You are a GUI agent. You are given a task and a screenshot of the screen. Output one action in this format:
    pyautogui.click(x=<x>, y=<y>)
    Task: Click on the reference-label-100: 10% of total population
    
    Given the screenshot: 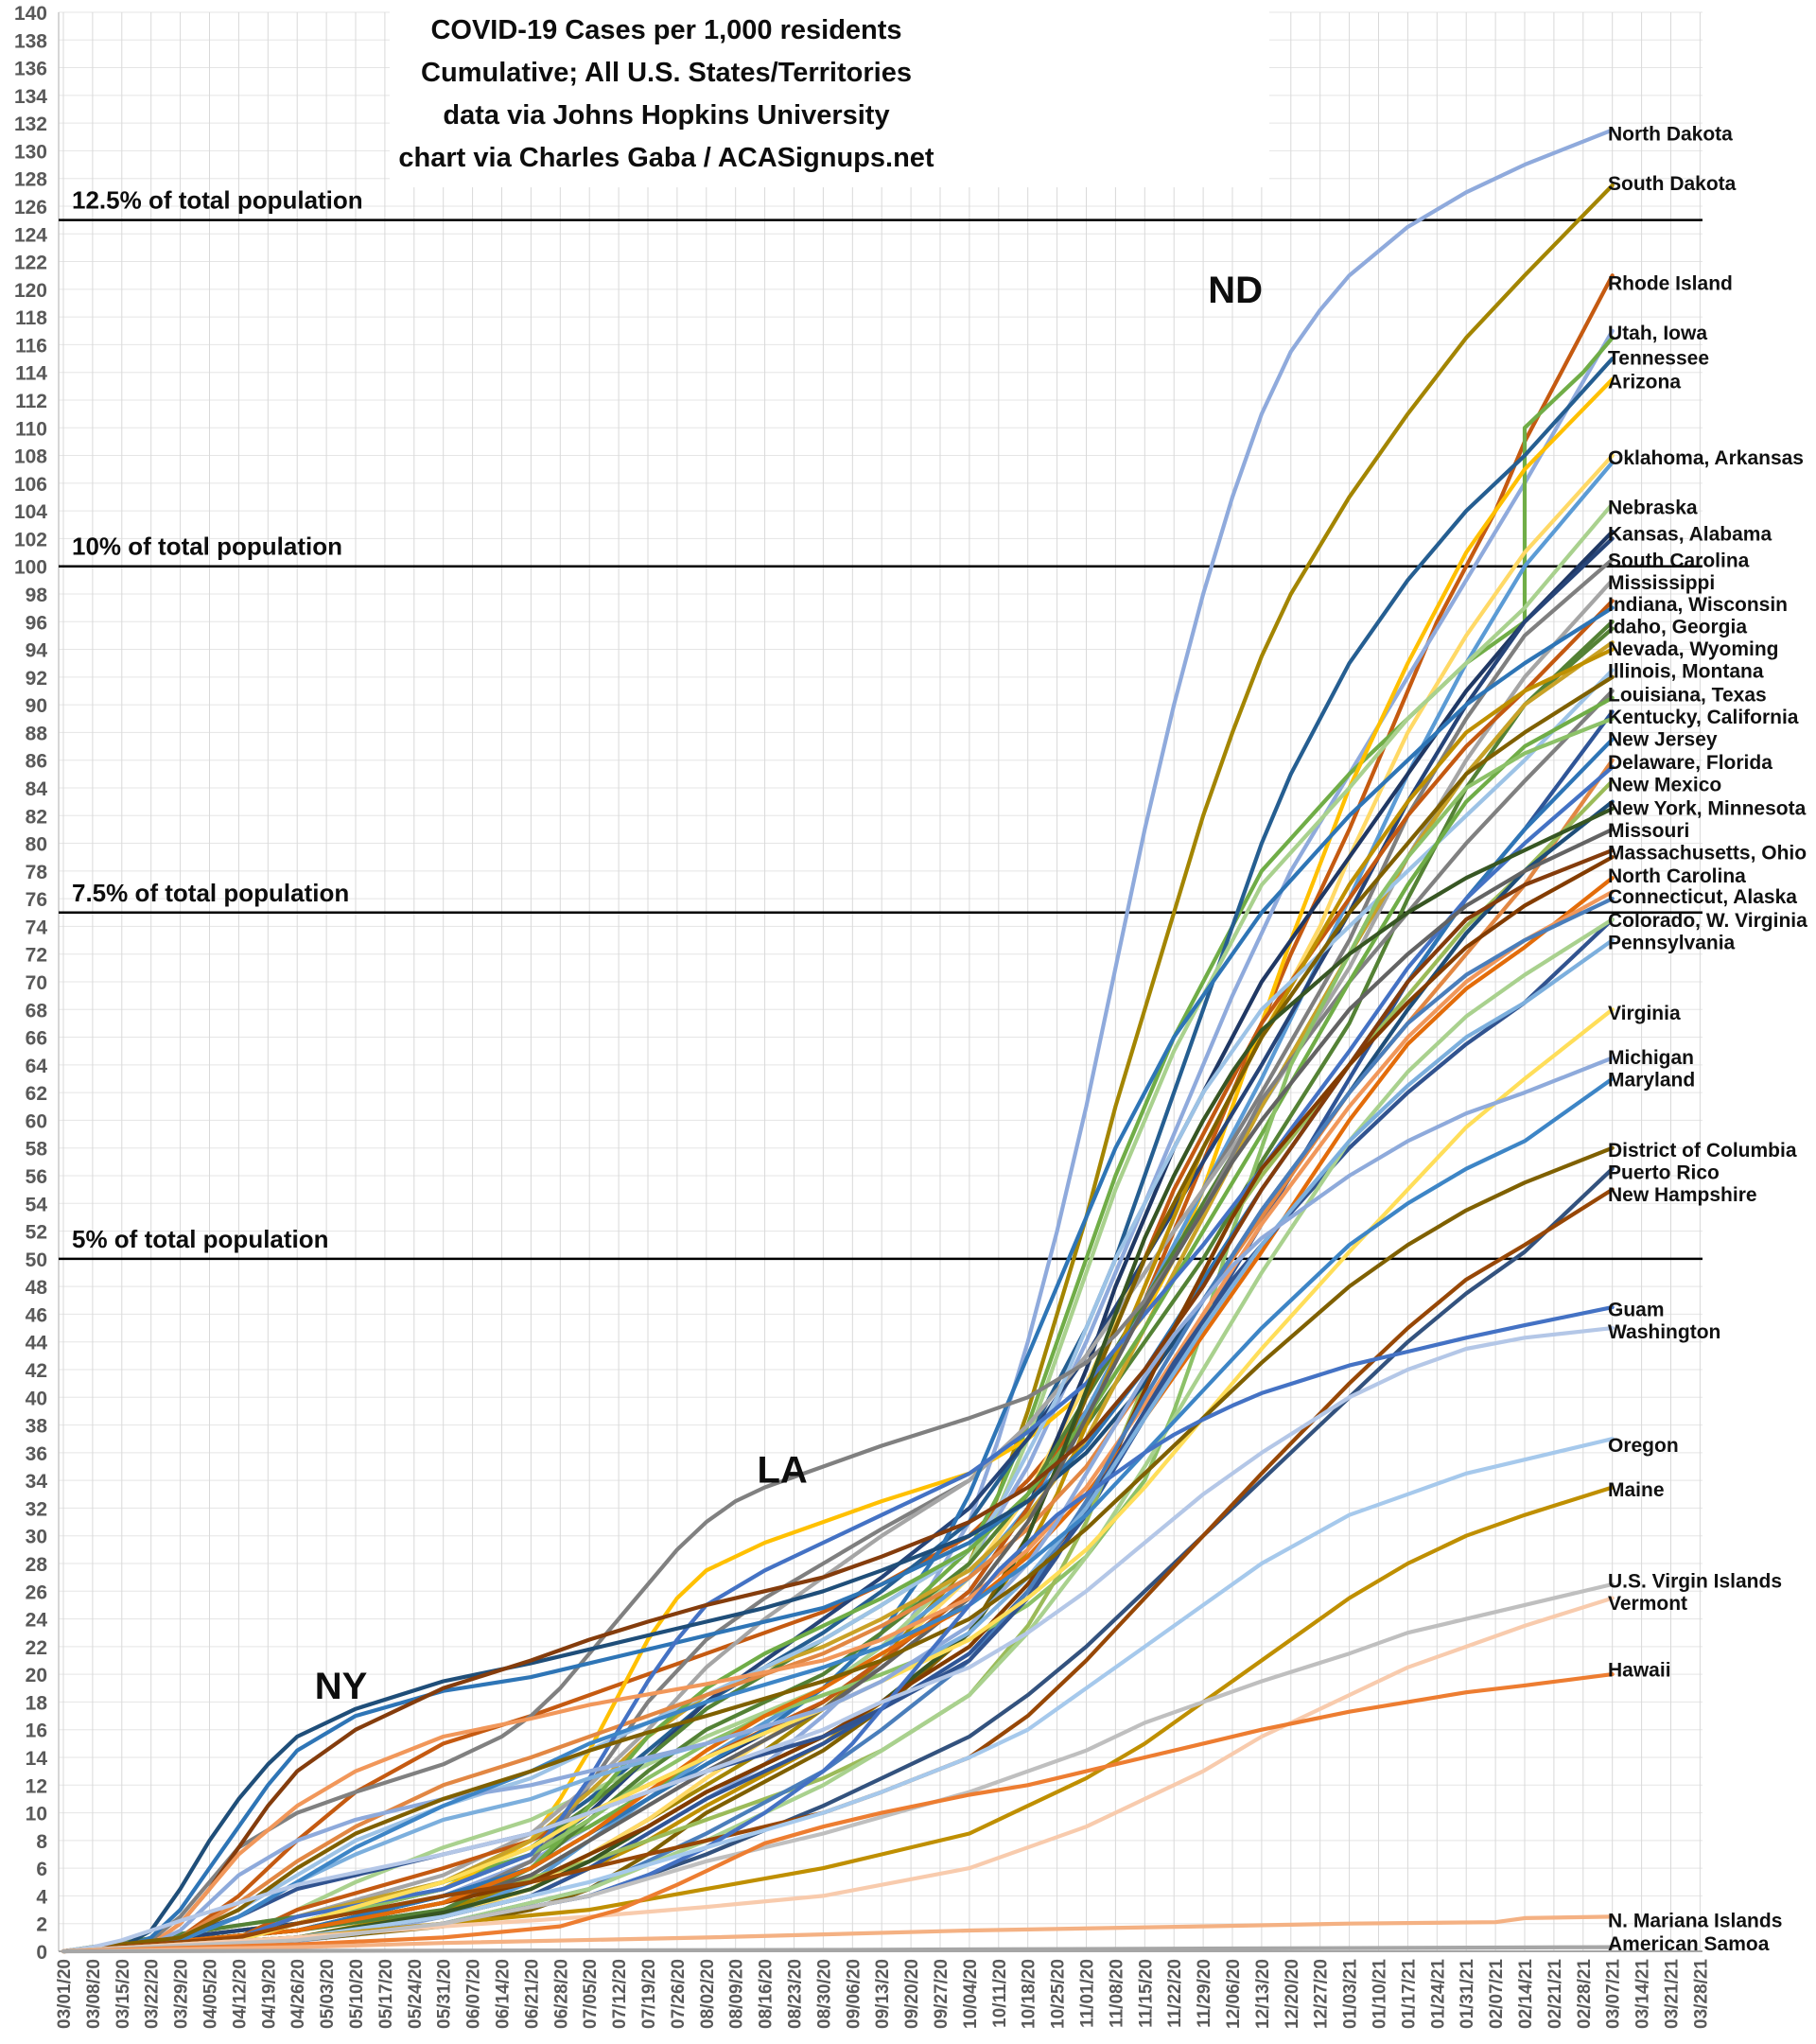 What is the action you would take?
    pyautogui.click(x=207, y=547)
    